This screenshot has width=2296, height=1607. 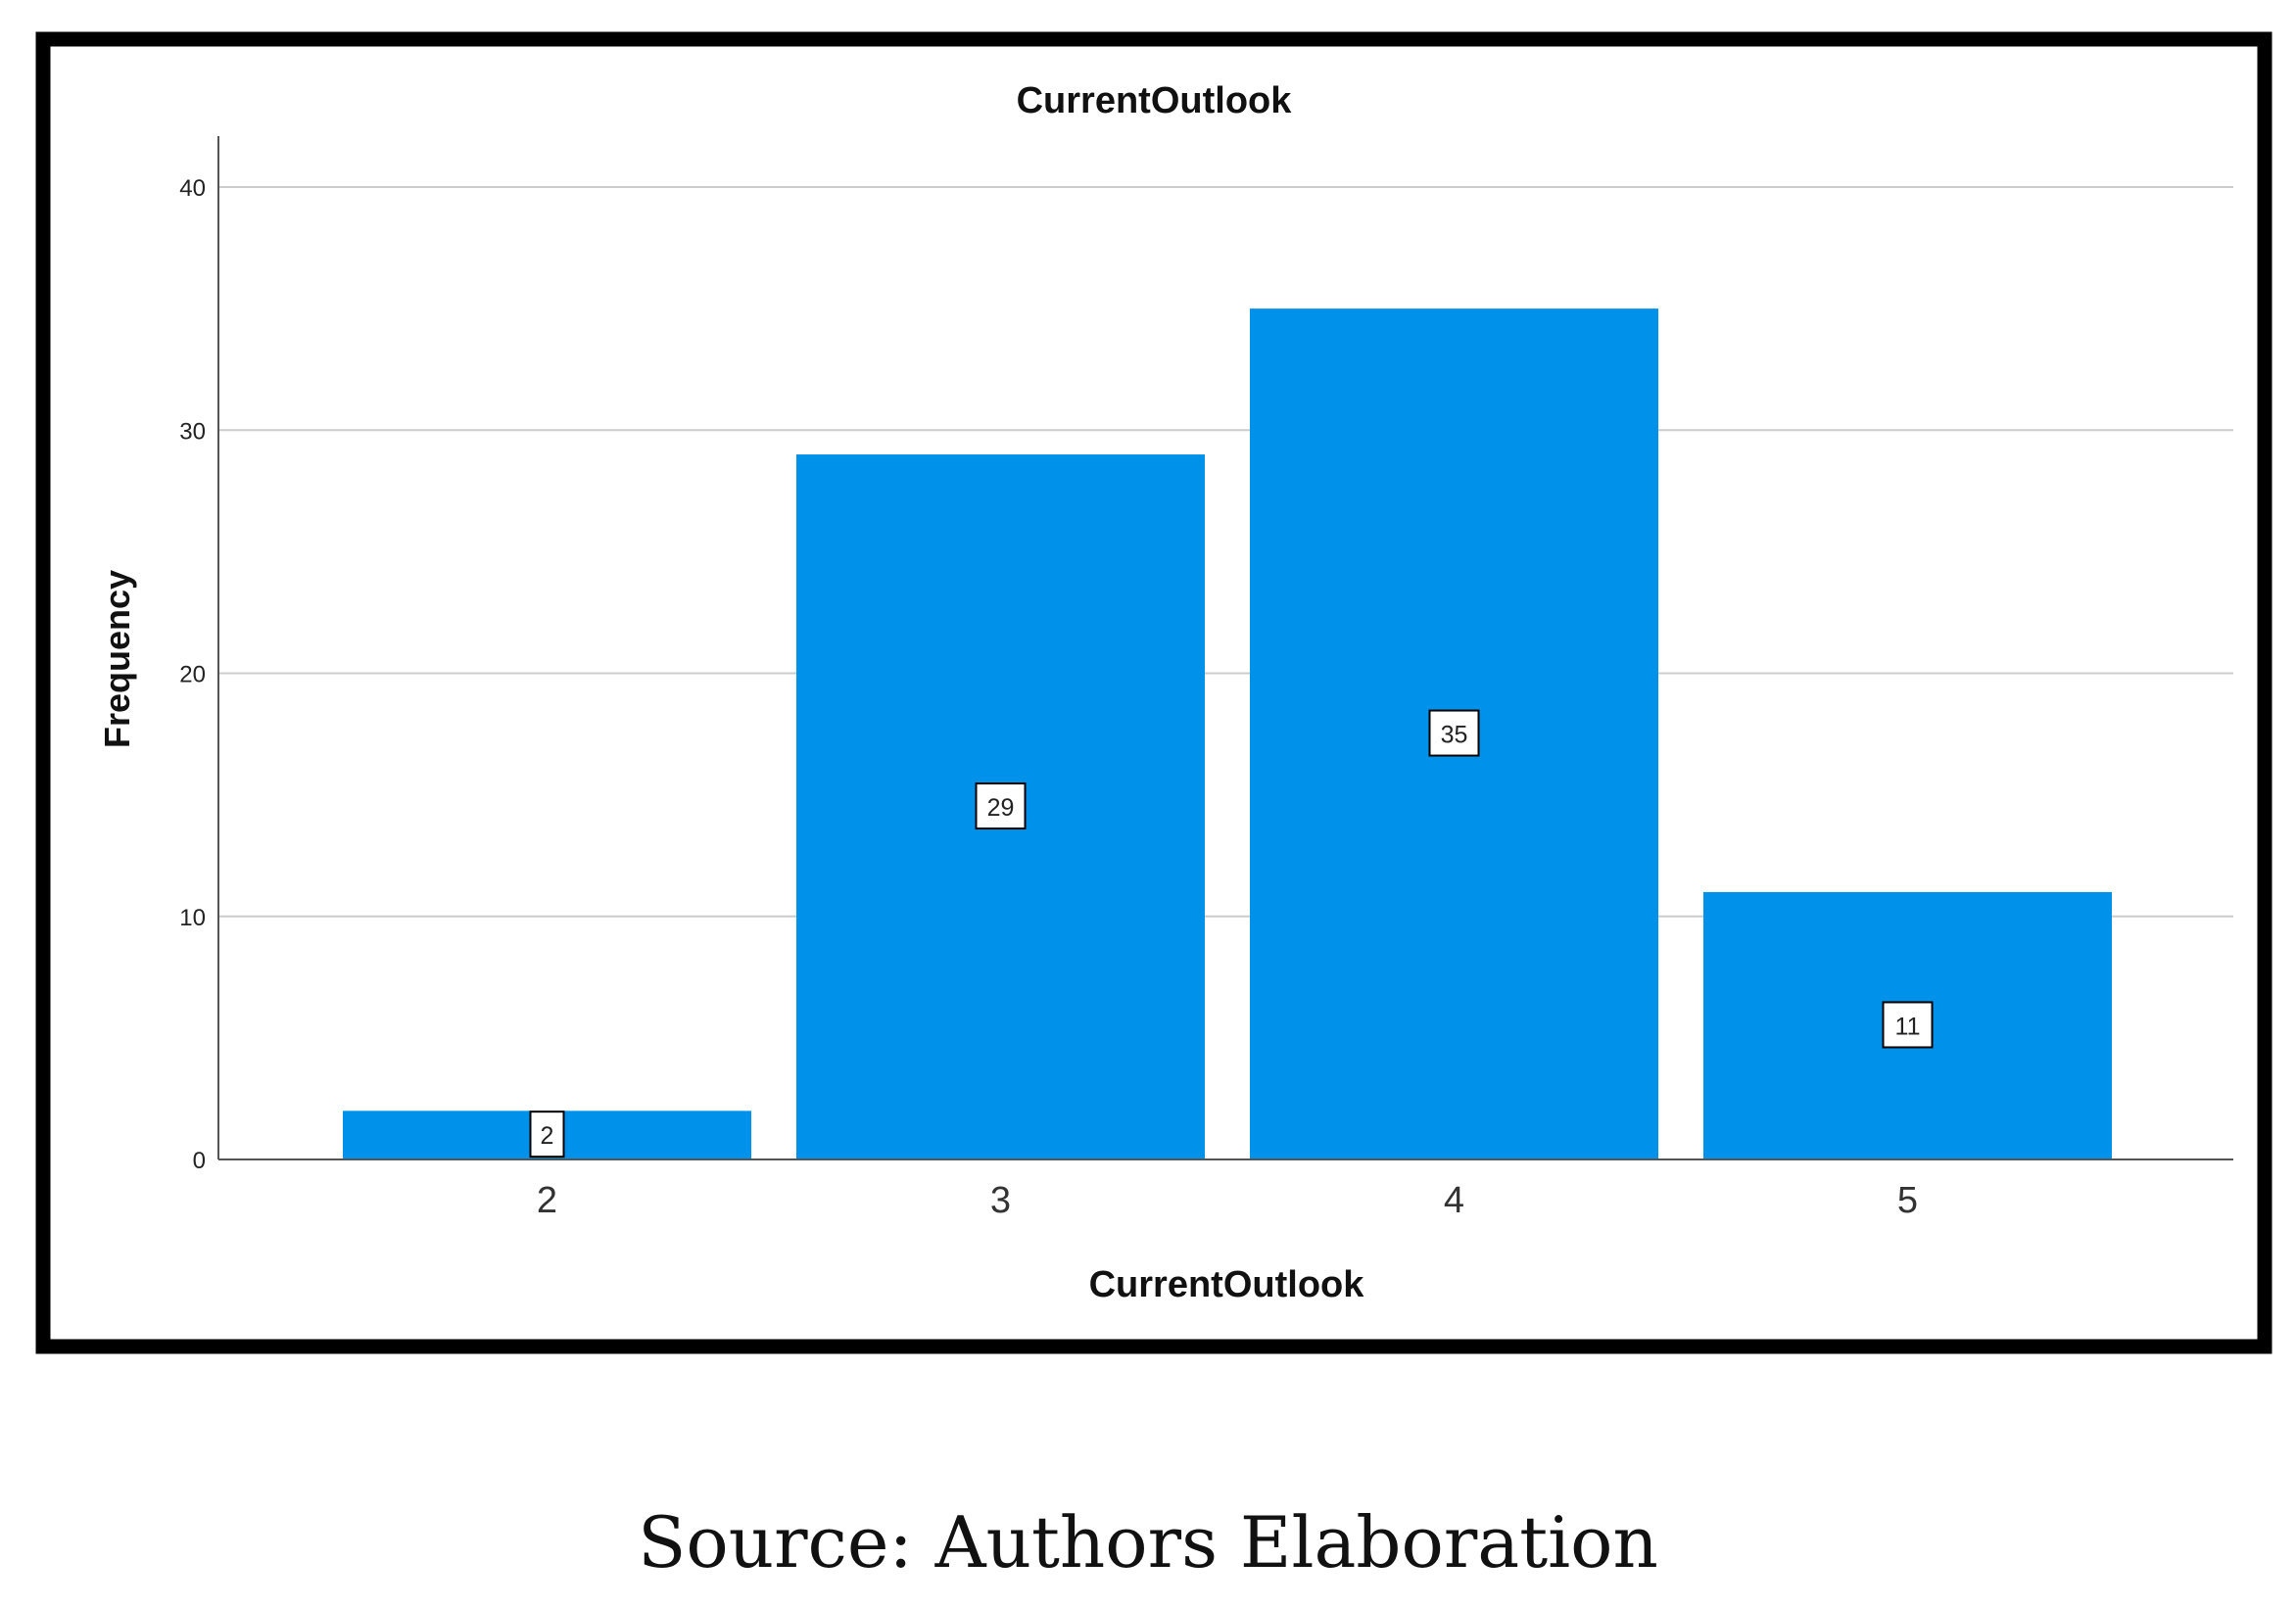 What do you see at coordinates (1148, 1542) in the screenshot?
I see `source-caption: Source: Authors Elaboration` at bounding box center [1148, 1542].